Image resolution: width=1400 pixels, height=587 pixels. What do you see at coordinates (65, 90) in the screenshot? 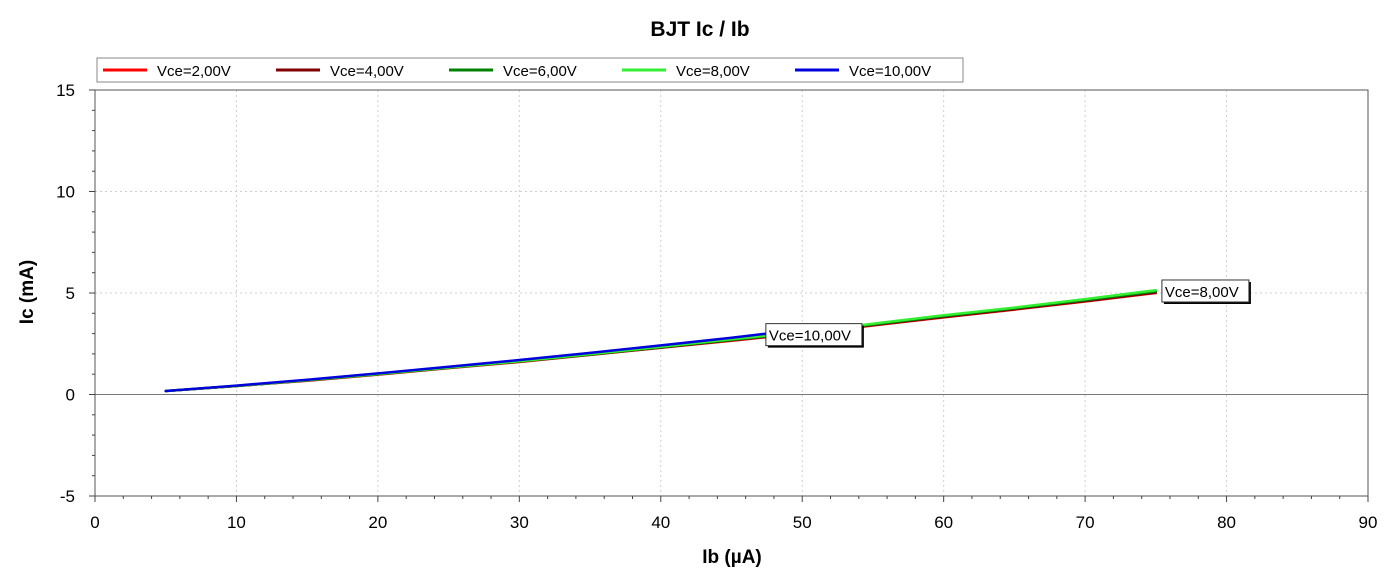
I see `y-tick-label: 15` at bounding box center [65, 90].